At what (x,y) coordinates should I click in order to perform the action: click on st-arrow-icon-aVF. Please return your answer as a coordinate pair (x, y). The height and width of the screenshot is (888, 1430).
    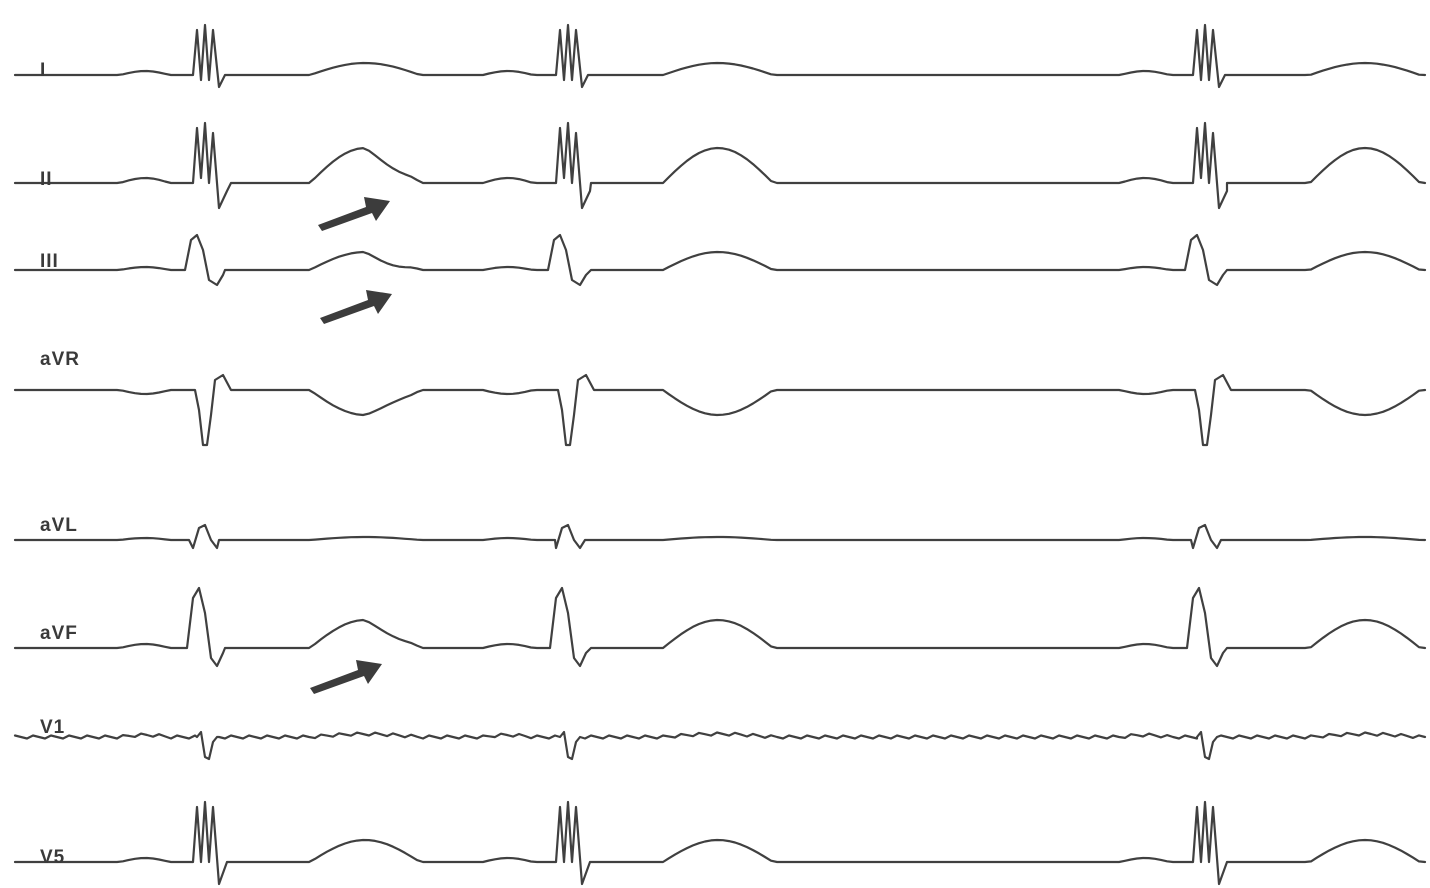
    Looking at the image, I should click on (346, 677).